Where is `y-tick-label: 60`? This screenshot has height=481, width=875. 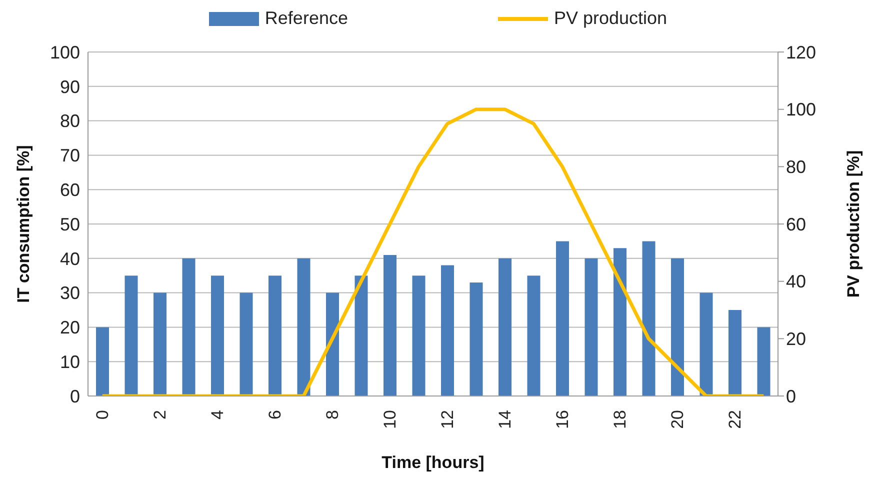 y-tick-label: 60 is located at coordinates (70, 190).